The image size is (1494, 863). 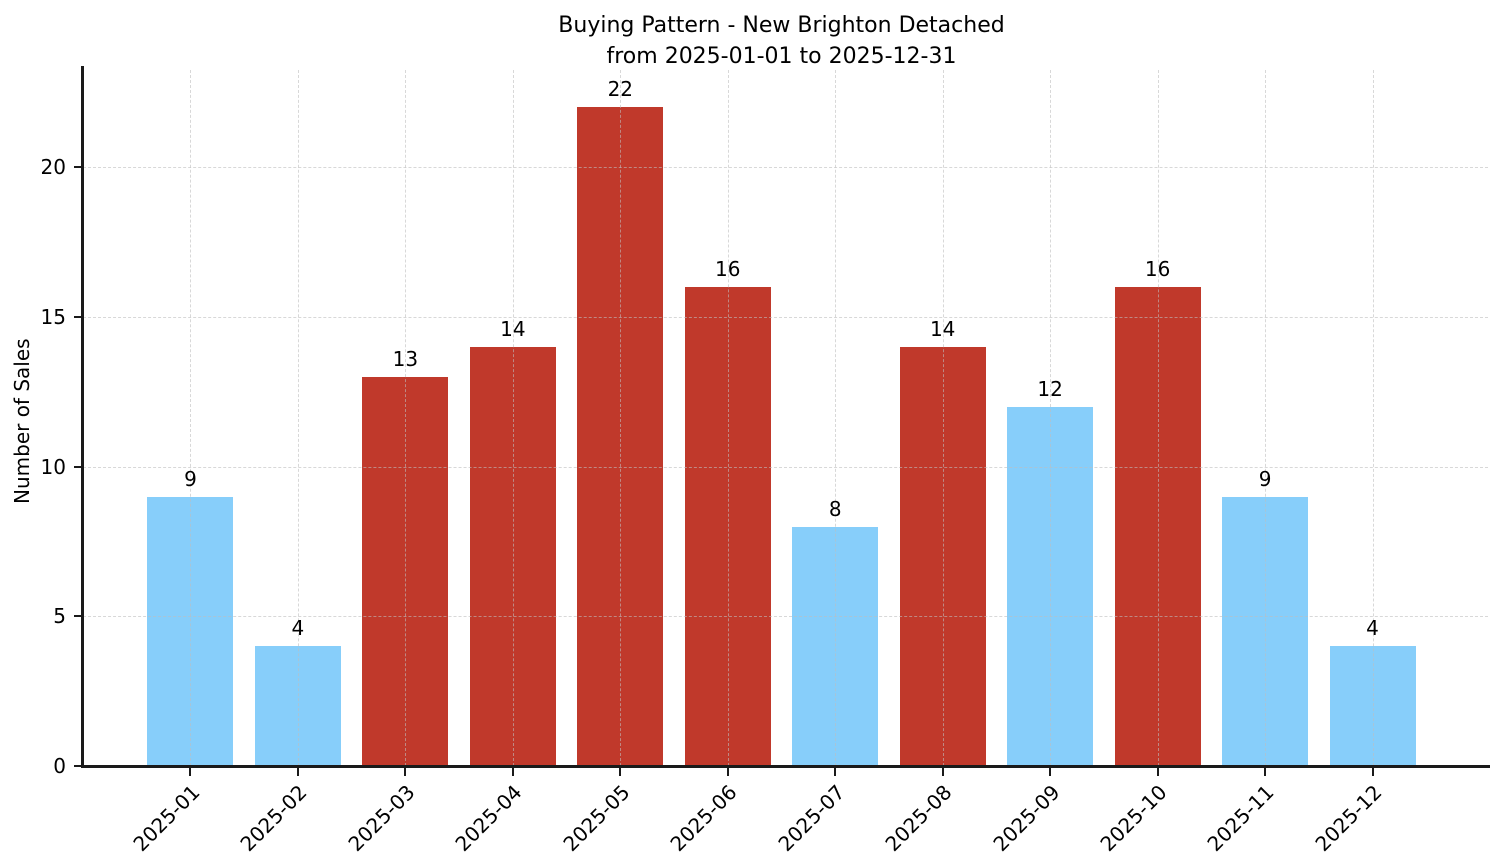 What do you see at coordinates (1241, 818) in the screenshot?
I see `x-tick-label-text-2025-11: 2025-11` at bounding box center [1241, 818].